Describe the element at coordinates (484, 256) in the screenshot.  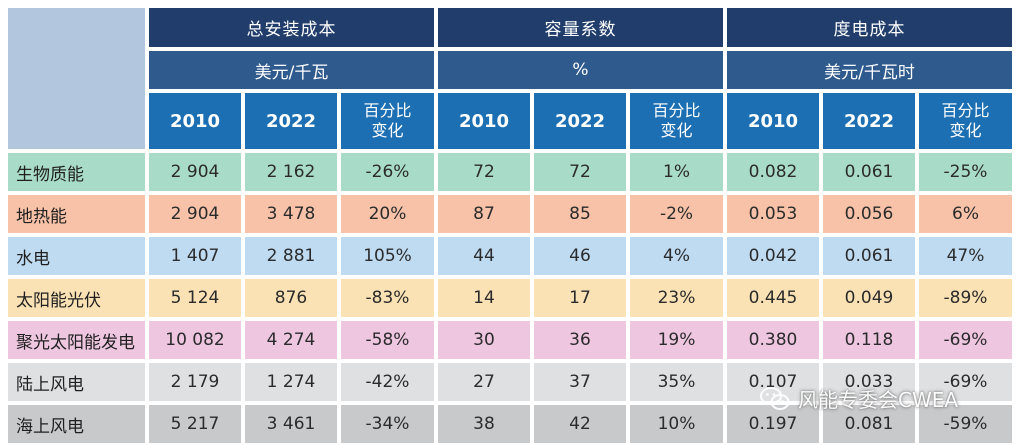
I see `table-cell: 44` at that location.